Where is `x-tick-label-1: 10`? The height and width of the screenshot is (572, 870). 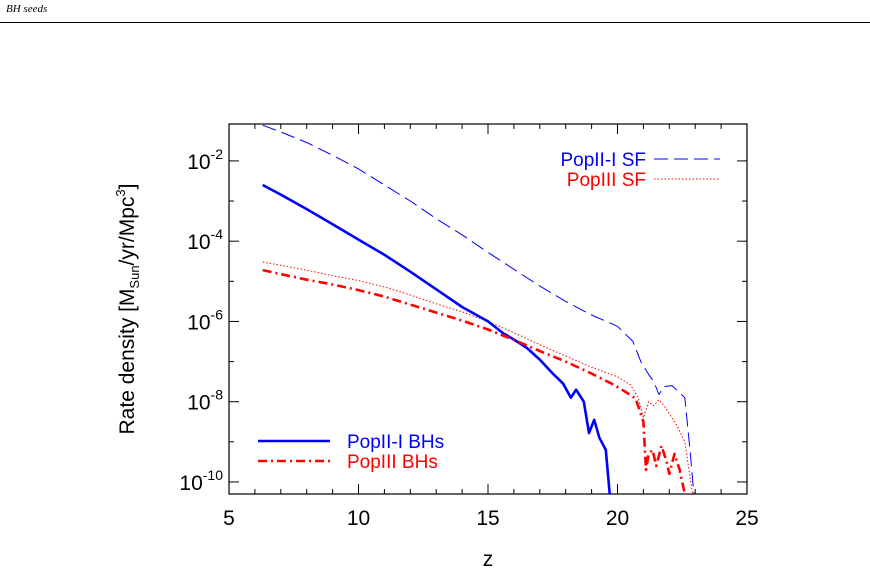 x-tick-label-1: 10 is located at coordinates (358, 518).